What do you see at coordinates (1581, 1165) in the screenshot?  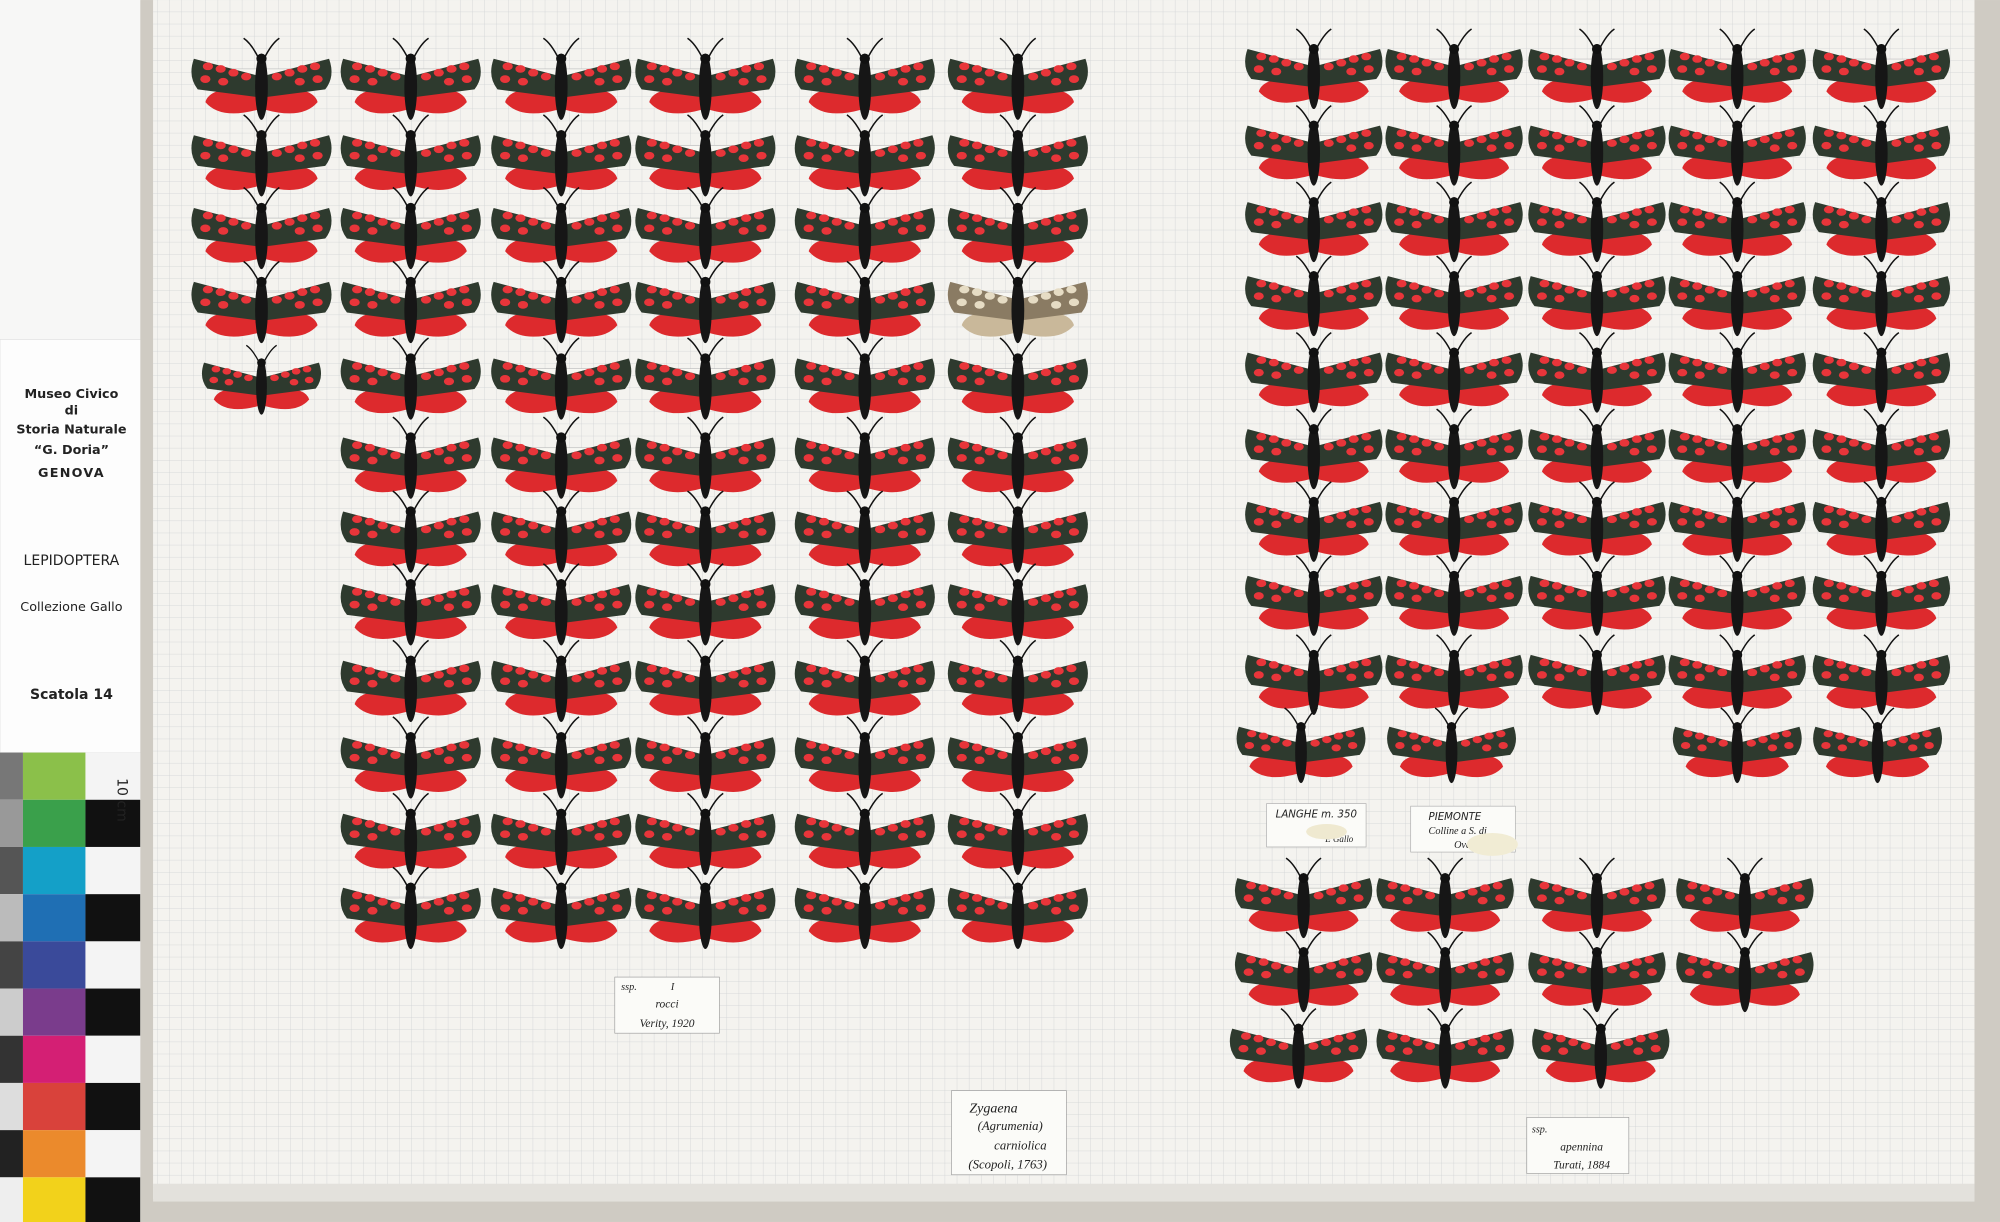 I see `label-text: Turati, 1884` at bounding box center [1581, 1165].